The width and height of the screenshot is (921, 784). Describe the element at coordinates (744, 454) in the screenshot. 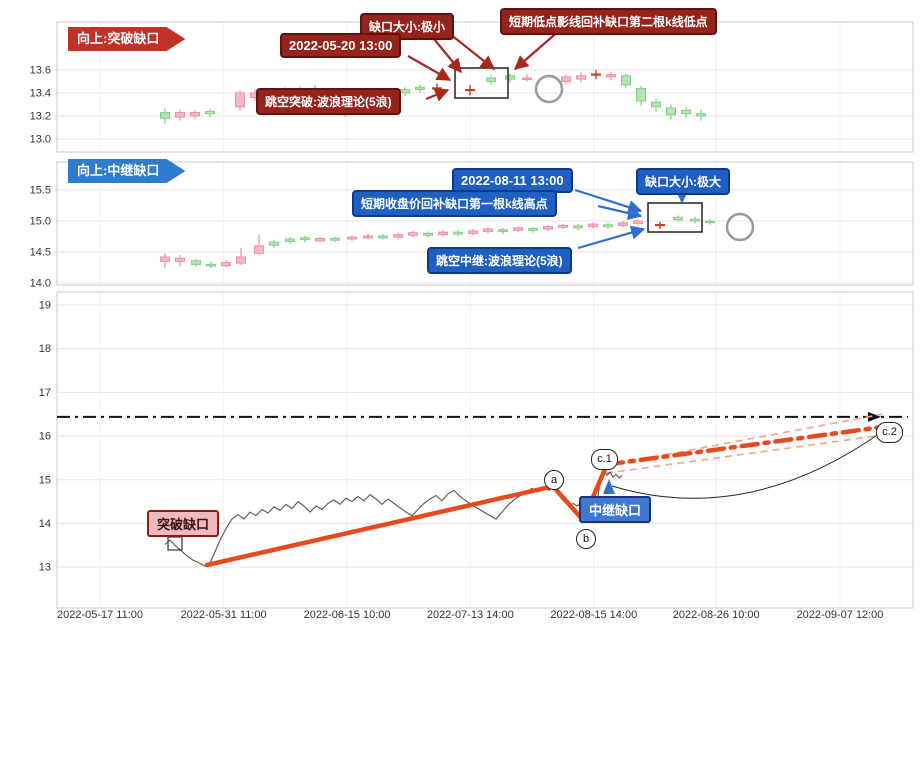

I see `projection-dashed-line` at that location.